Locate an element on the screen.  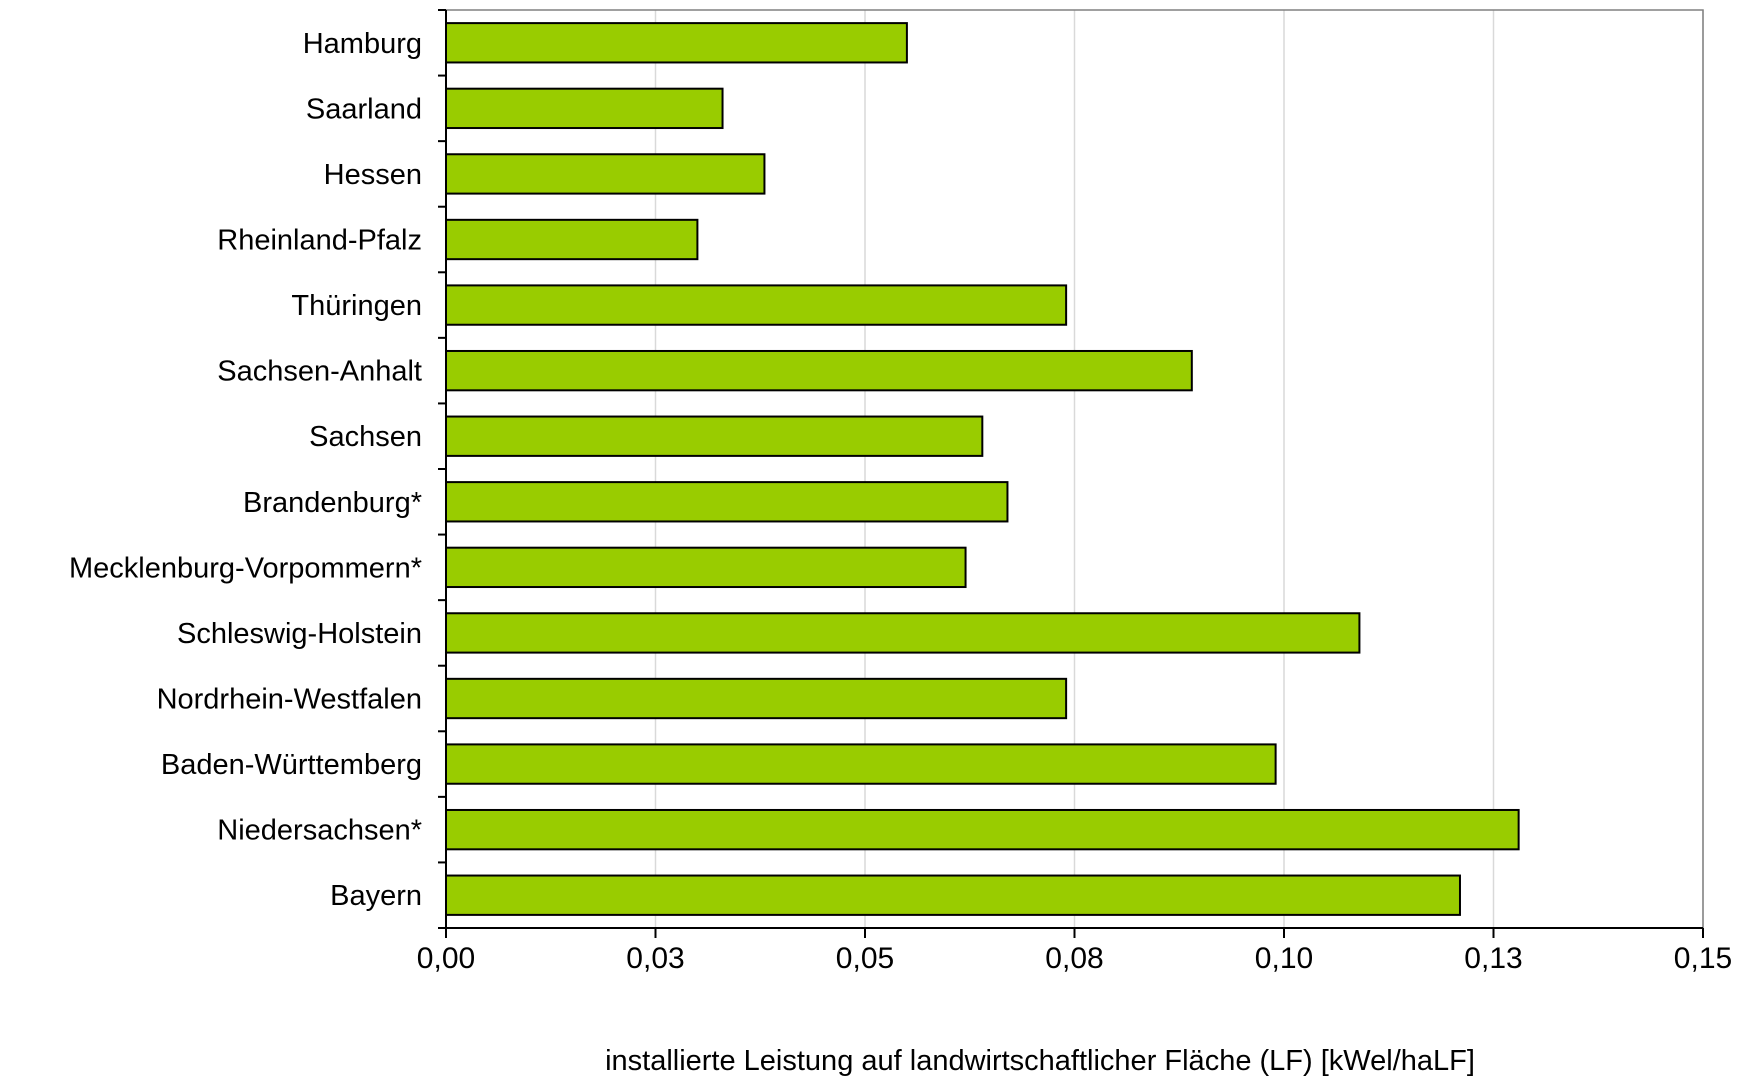
category-label: Sachsen is located at coordinates (365, 437).